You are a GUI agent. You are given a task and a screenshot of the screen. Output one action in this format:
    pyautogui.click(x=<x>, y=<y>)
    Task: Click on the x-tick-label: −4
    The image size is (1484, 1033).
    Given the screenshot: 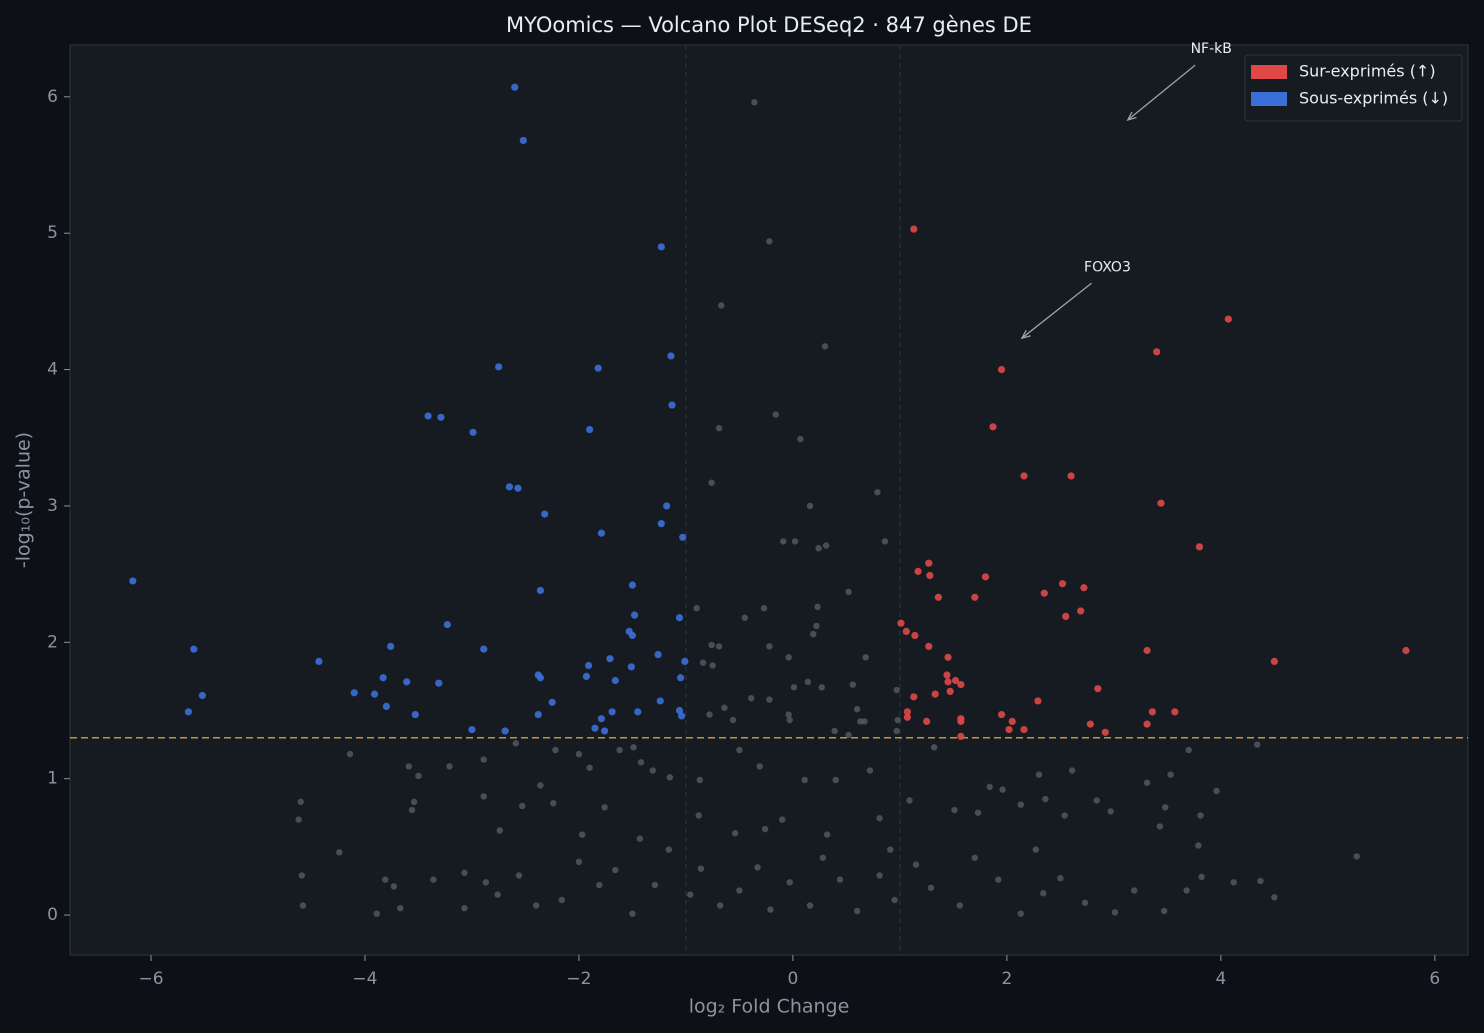 What is the action you would take?
    pyautogui.click(x=364, y=979)
    